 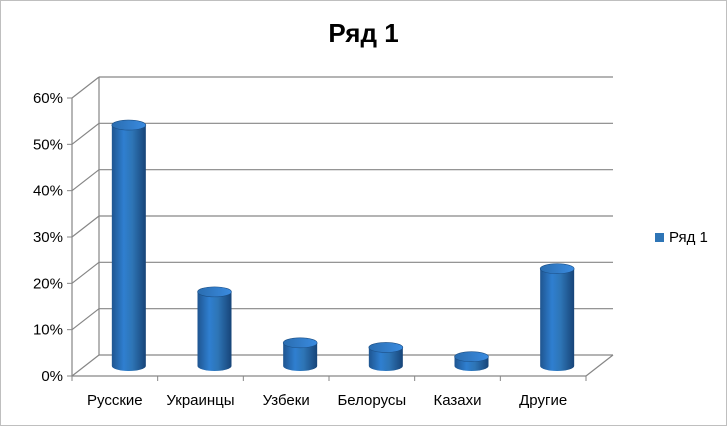 I want to click on y-tick-label: 60%, so click(x=48, y=98).